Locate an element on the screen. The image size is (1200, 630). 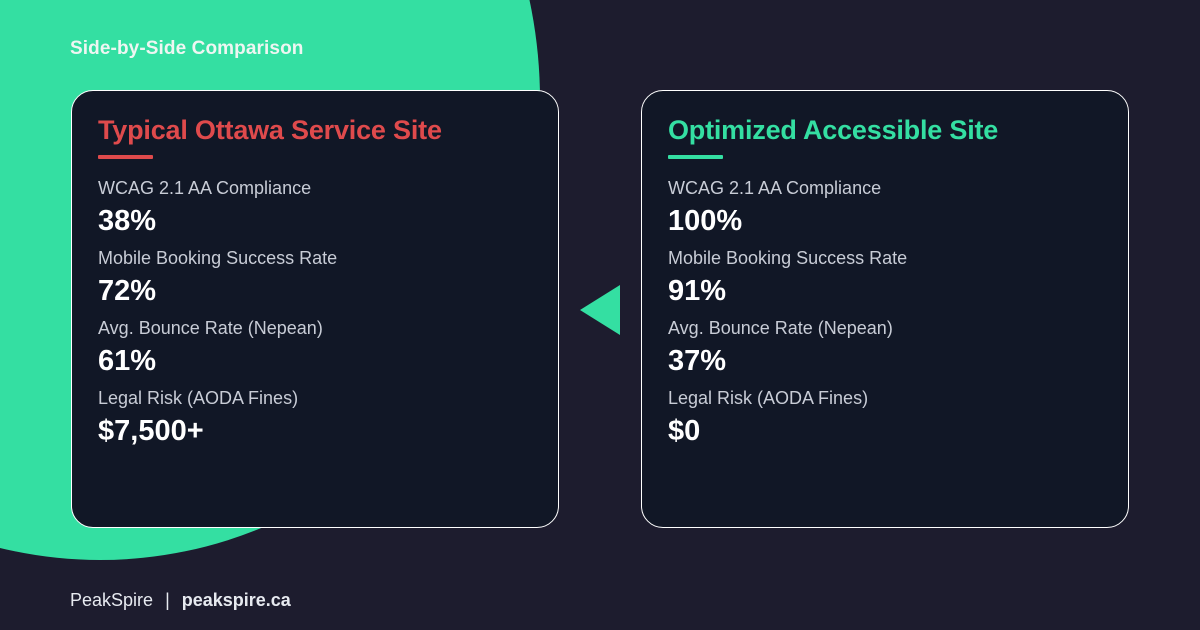
footer: PeakSpire | peakspire.ca is located at coordinates (180, 600).